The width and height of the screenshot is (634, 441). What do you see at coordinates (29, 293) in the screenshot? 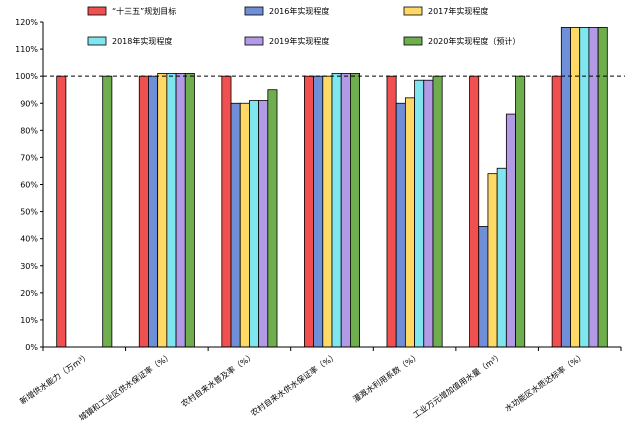
I see `y-tick-label: 20%` at bounding box center [29, 293].